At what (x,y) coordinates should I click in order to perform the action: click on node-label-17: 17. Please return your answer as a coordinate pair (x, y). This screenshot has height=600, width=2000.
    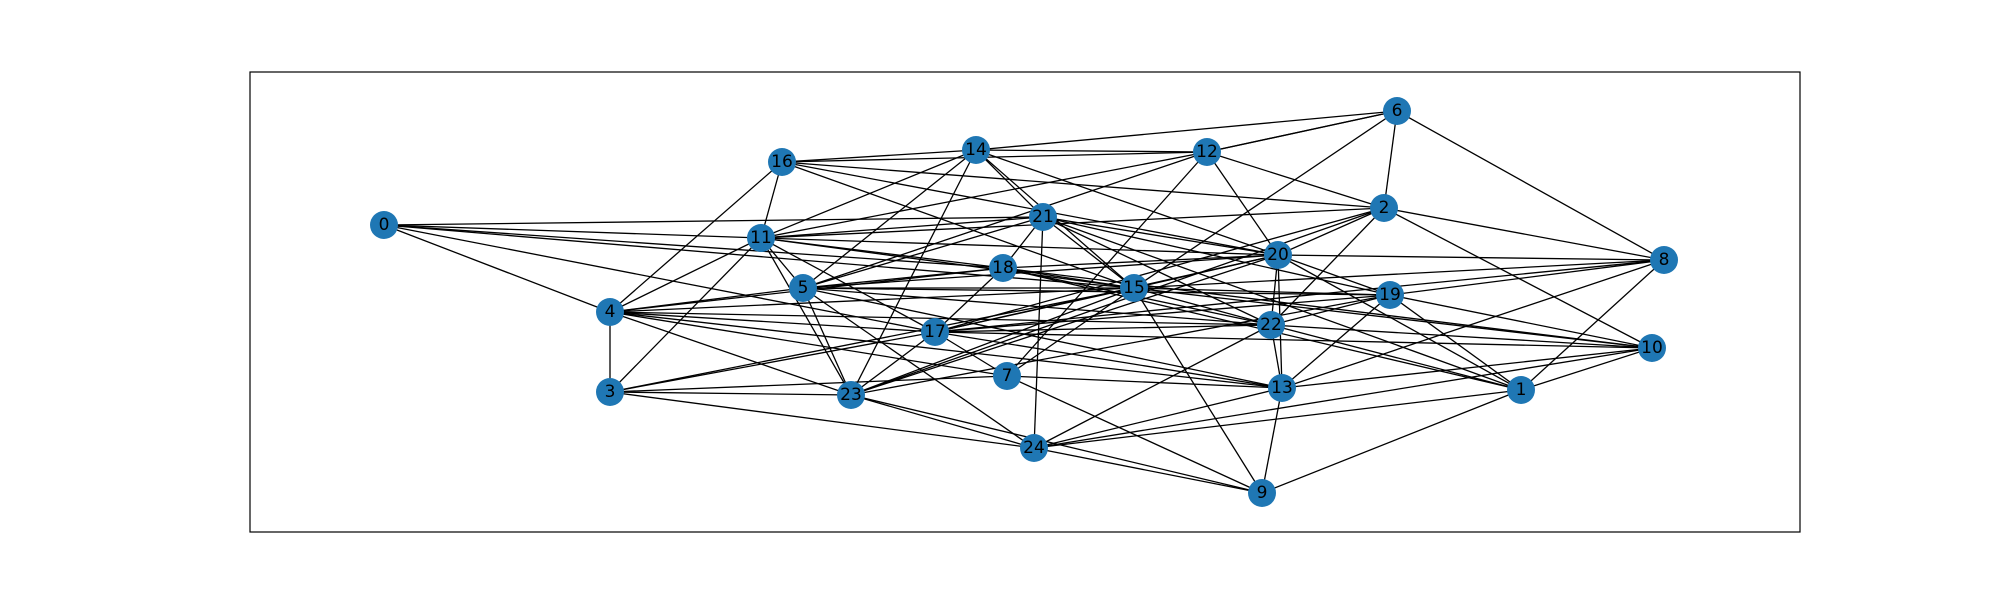
    Looking at the image, I should click on (935, 332).